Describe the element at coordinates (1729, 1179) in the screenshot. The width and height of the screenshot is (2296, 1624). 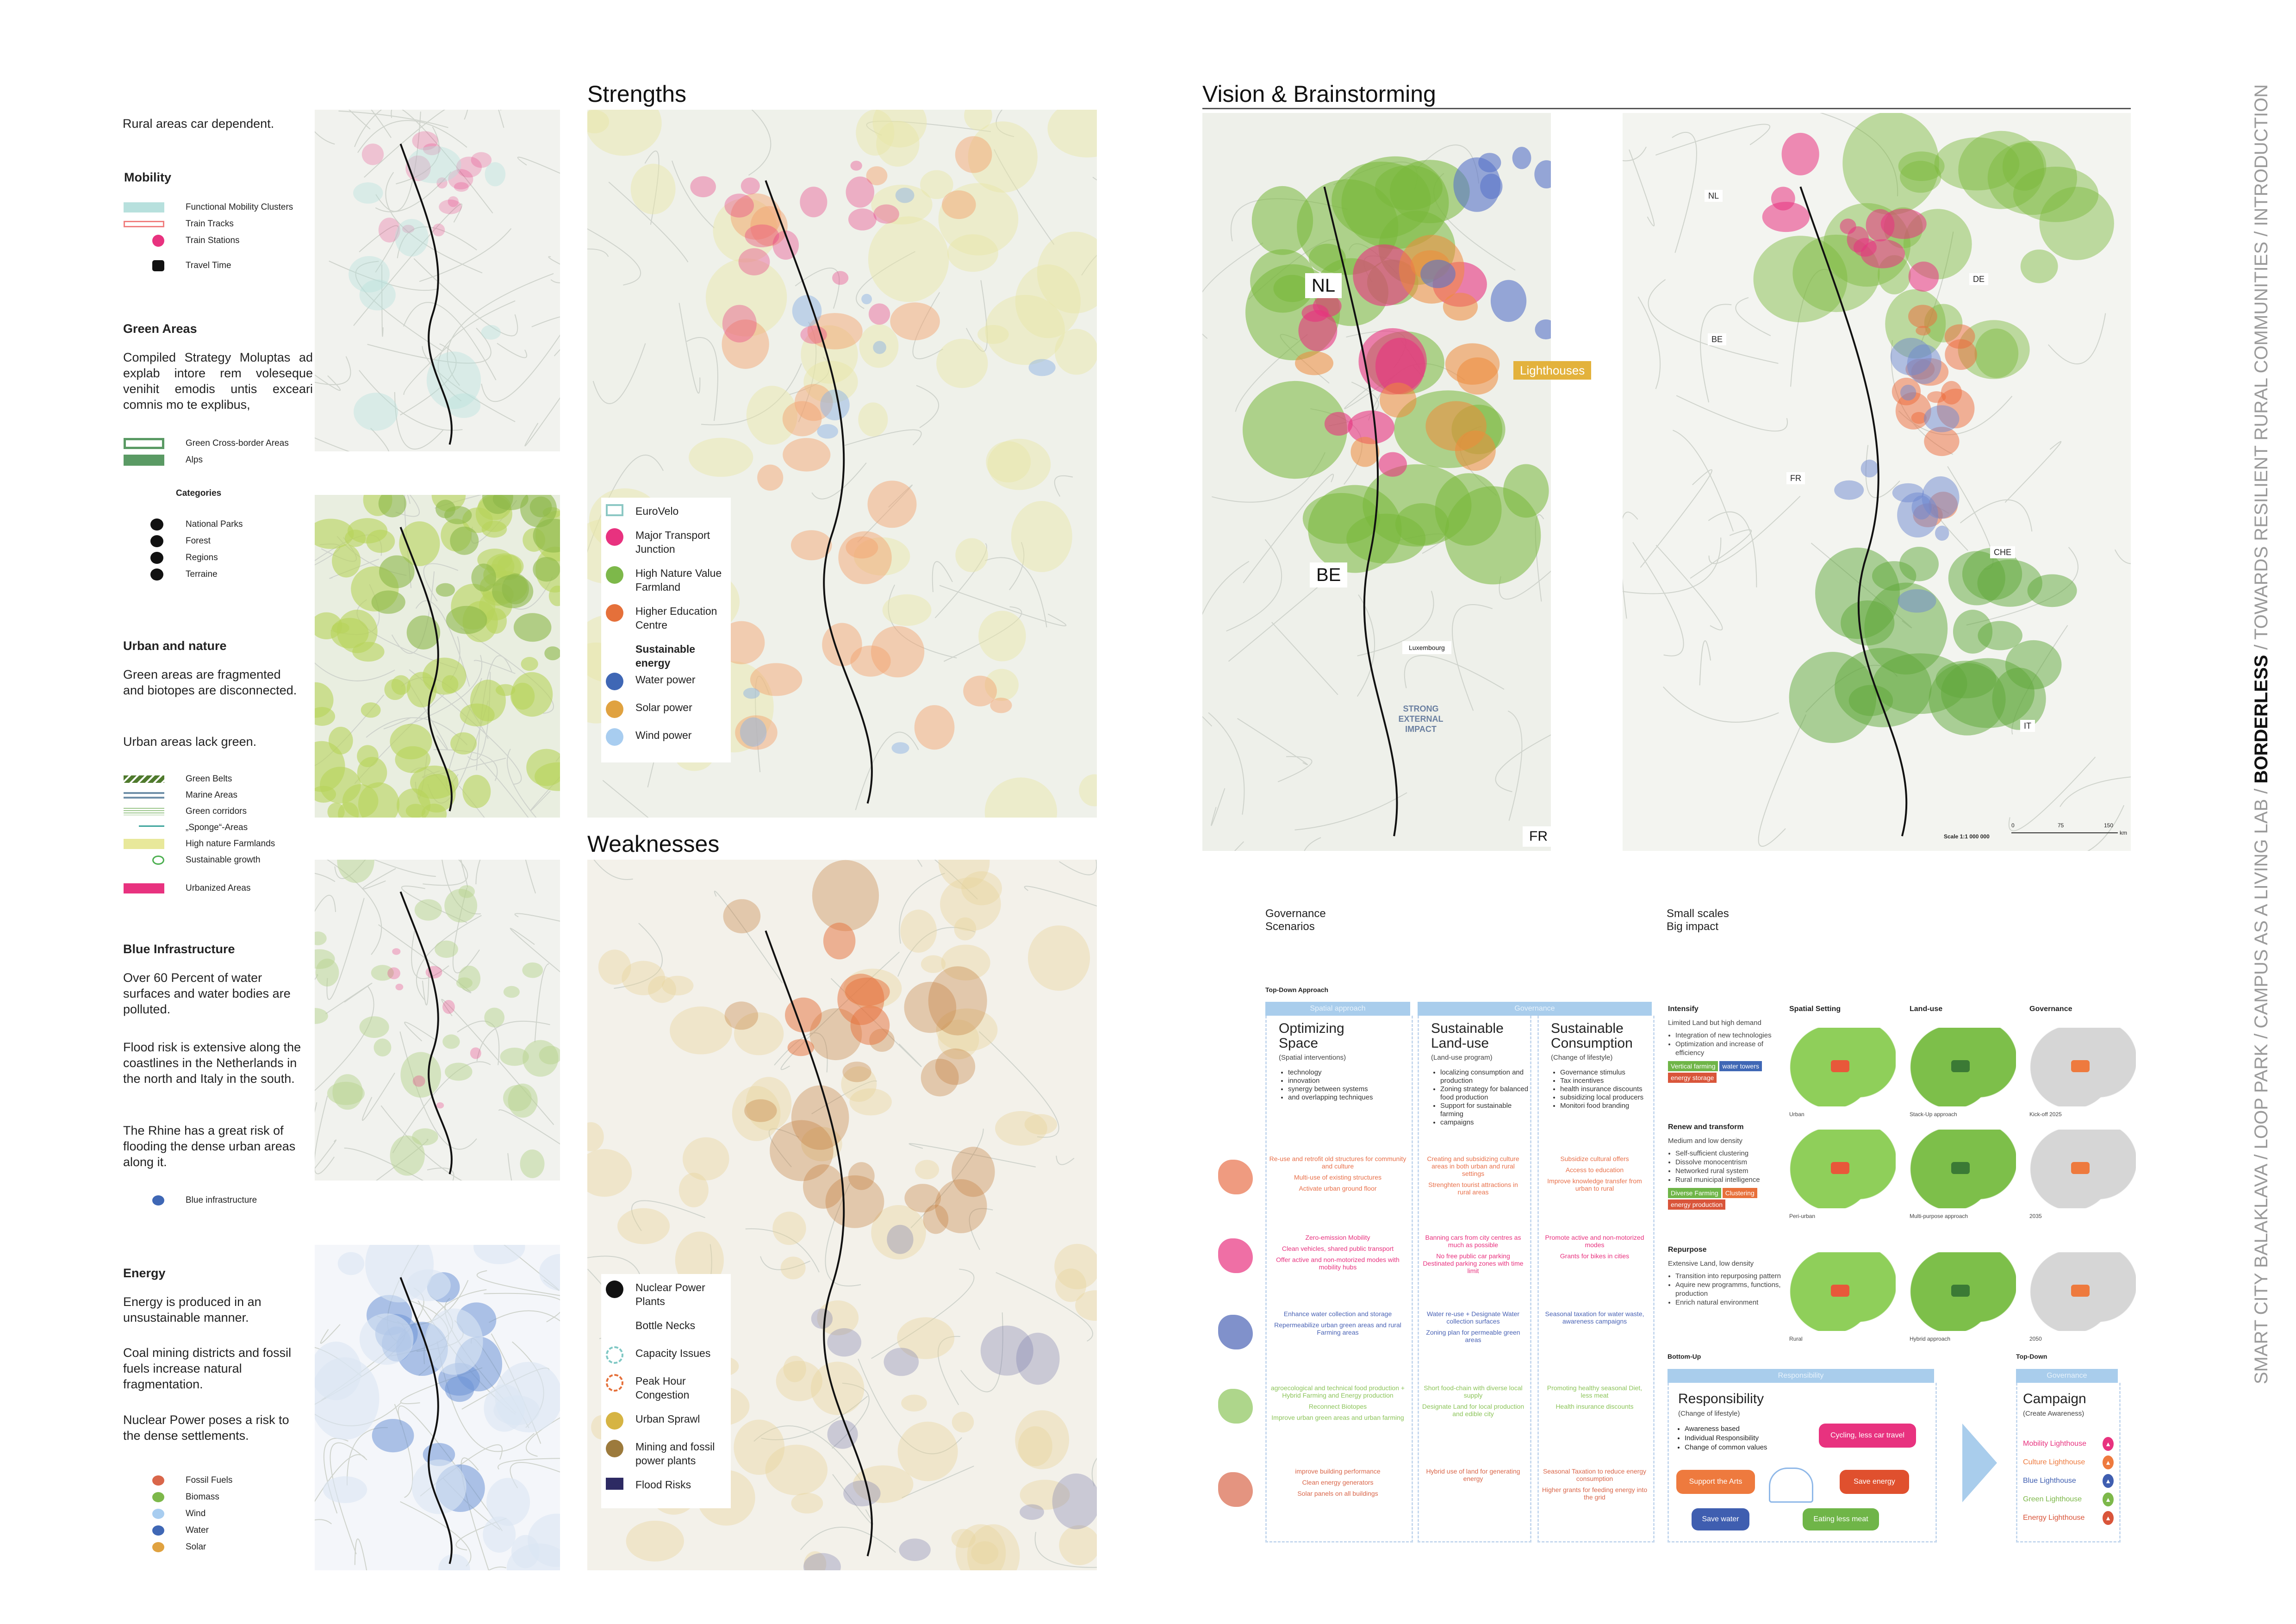
I see `bullet: Rural municipal intelligence` at that location.